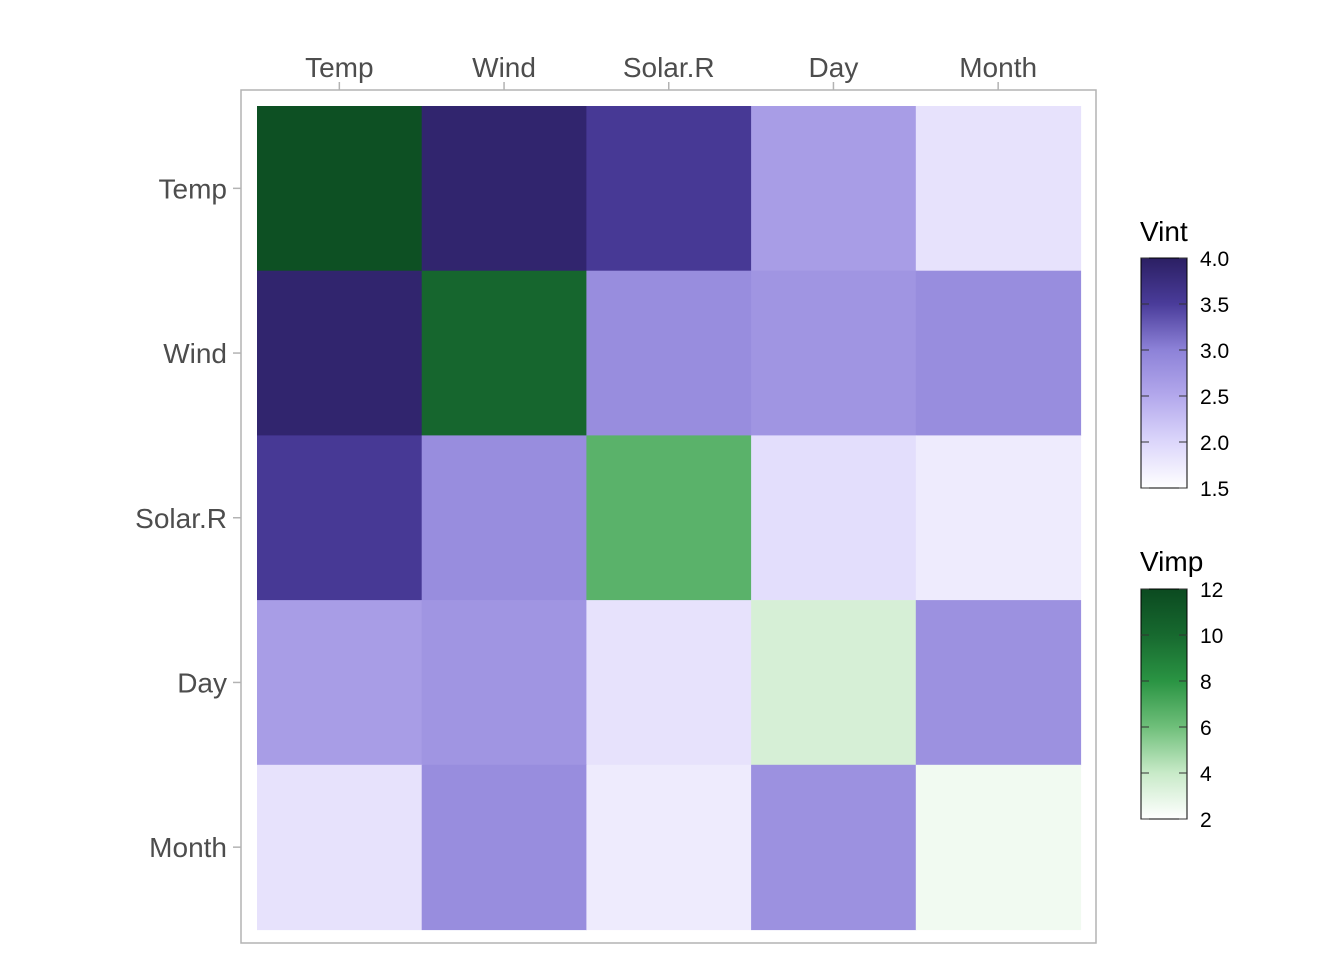  I want to click on heatmap-cell-month-temp, so click(340, 847).